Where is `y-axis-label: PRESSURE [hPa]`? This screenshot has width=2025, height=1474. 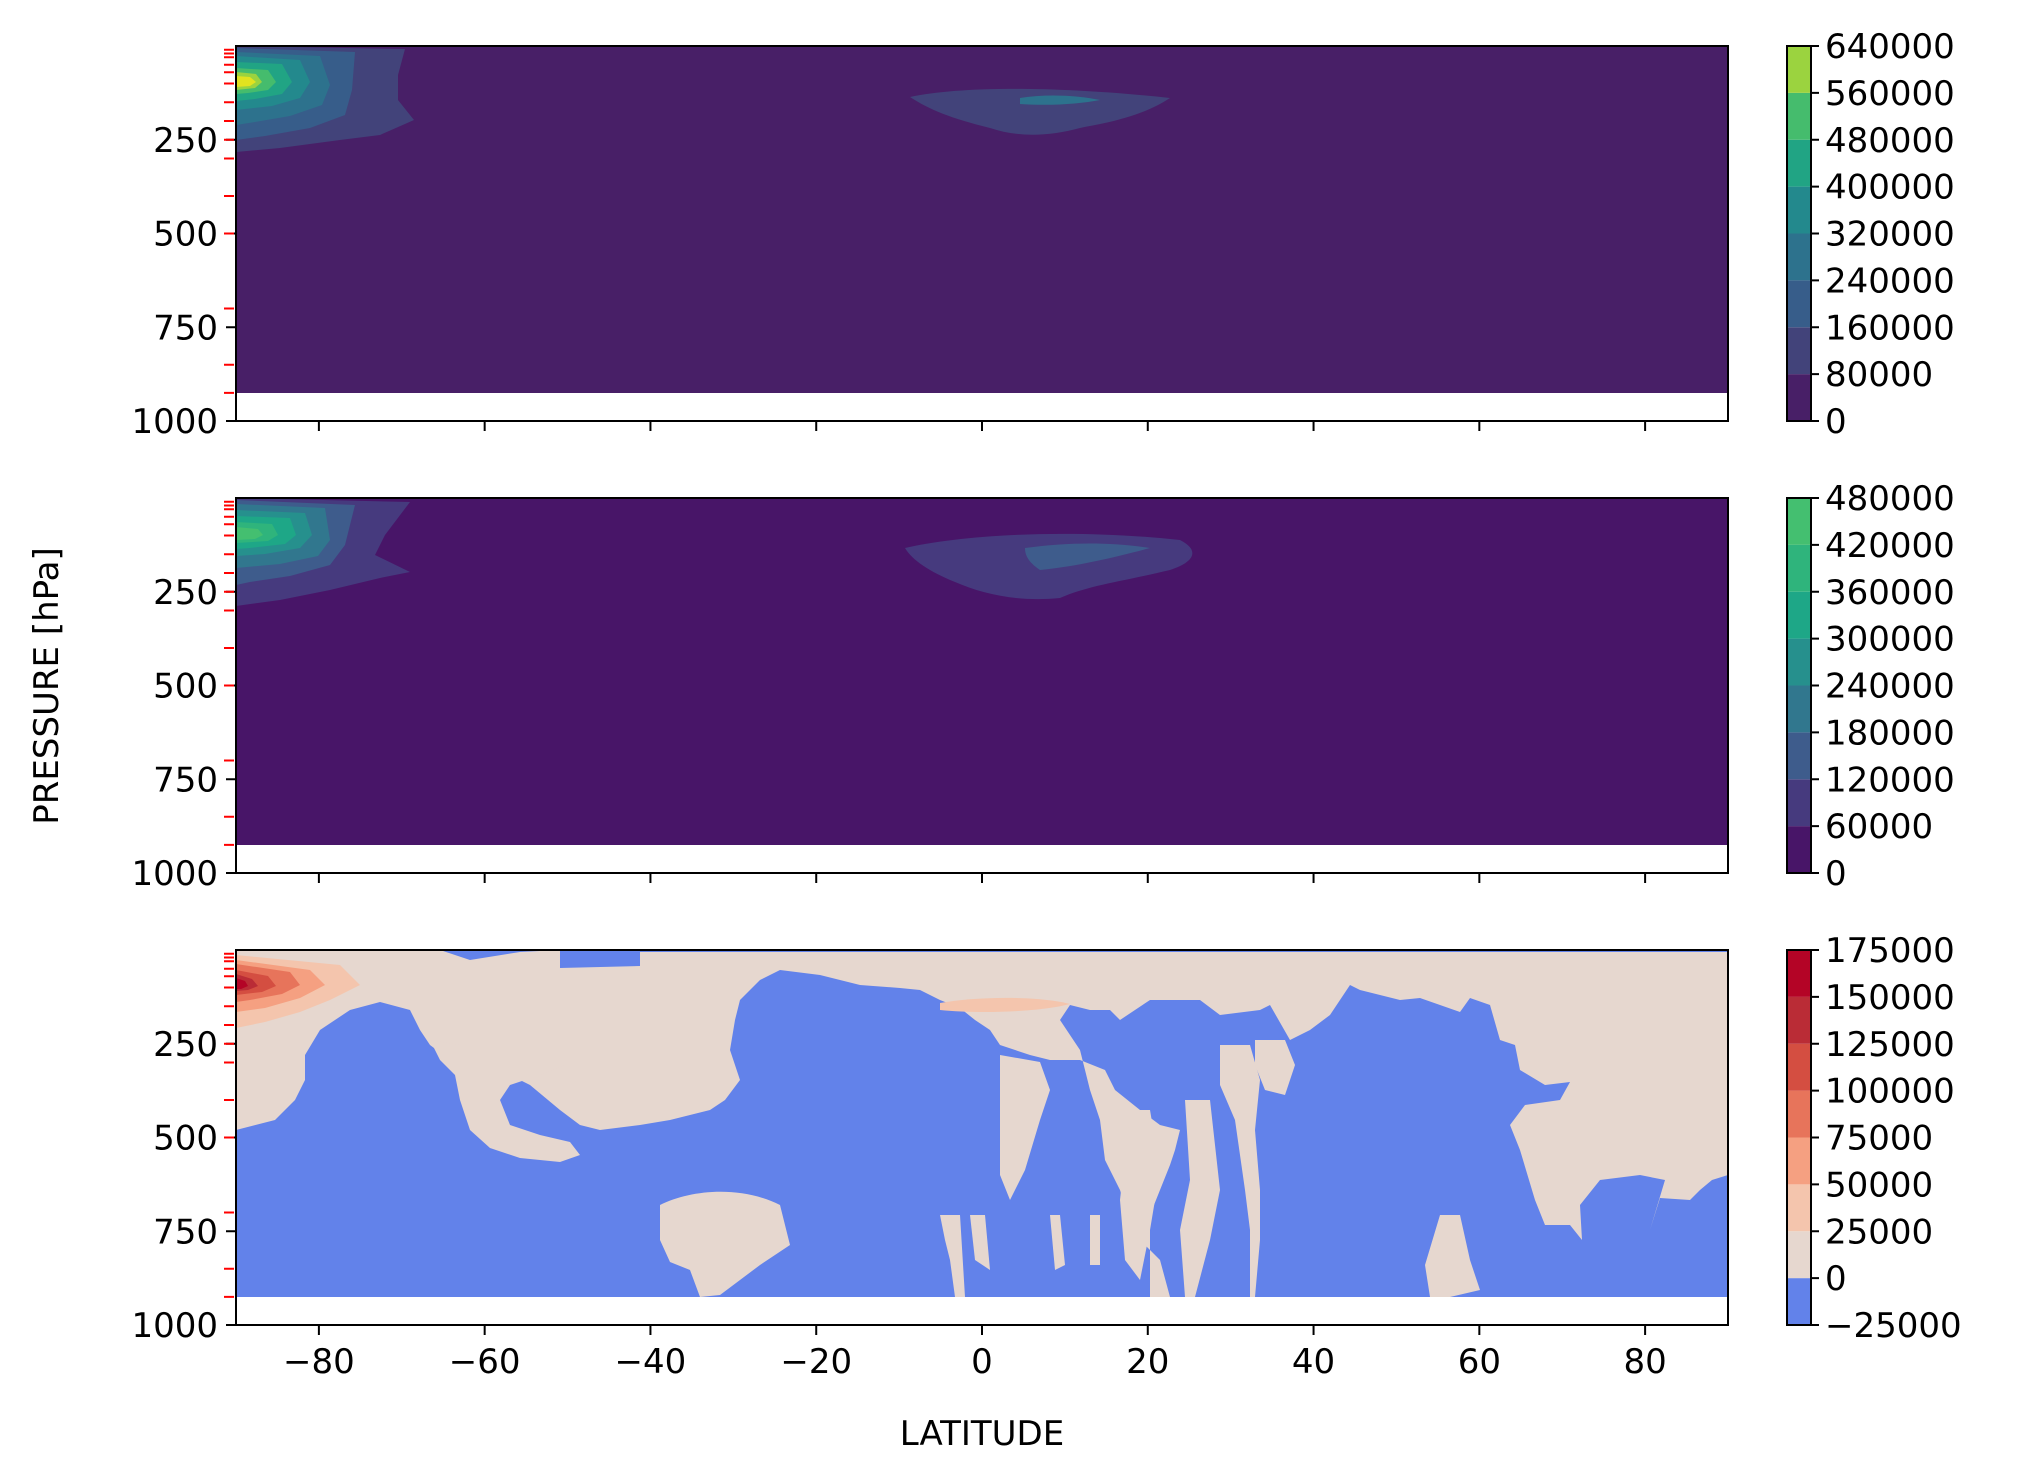 y-axis-label: PRESSURE [hPa] is located at coordinates (47, 685).